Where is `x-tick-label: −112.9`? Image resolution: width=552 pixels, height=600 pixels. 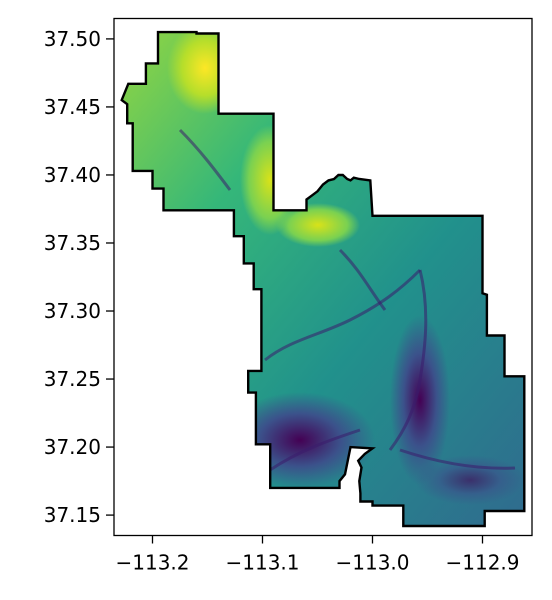
x-tick-label: −112.9 is located at coordinates (482, 563).